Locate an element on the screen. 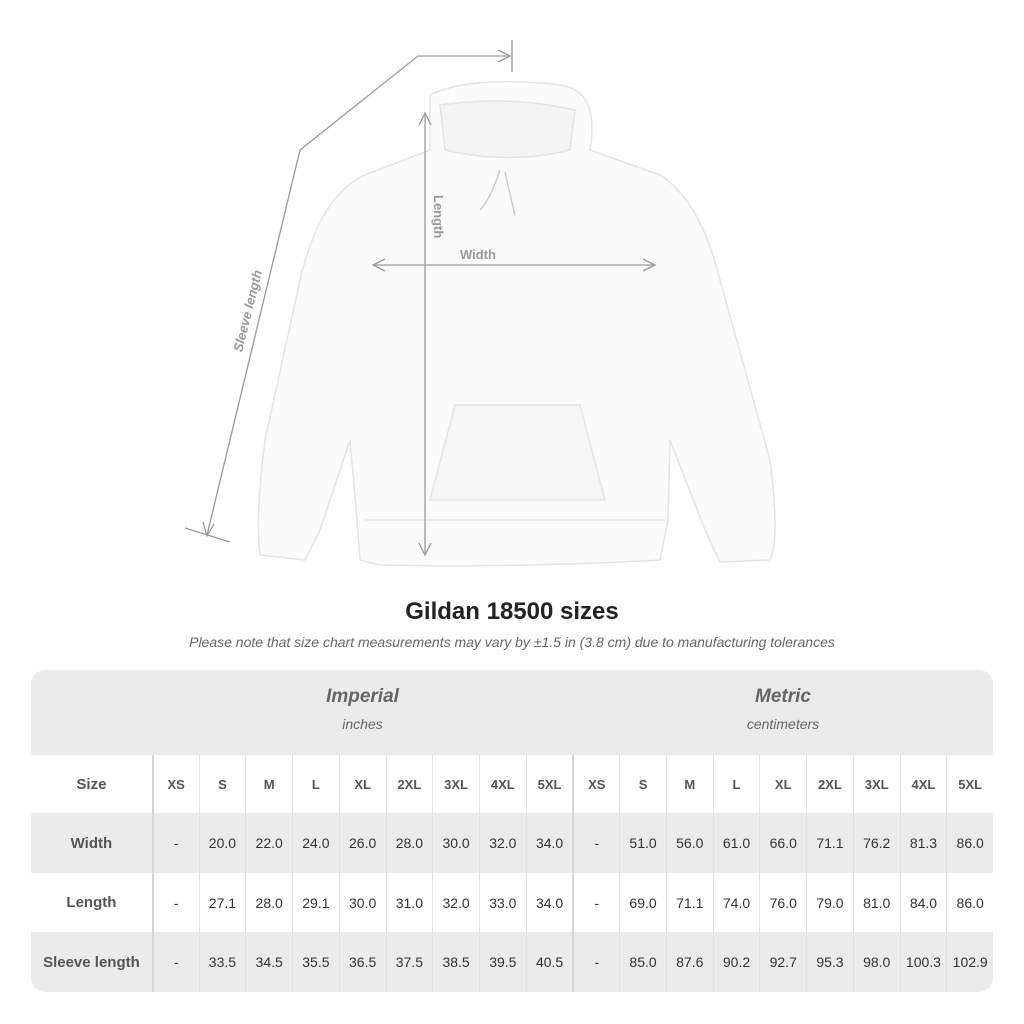 This screenshot has width=1024, height=1024. page-title: Gildan 18500 sizes is located at coordinates (512, 611).